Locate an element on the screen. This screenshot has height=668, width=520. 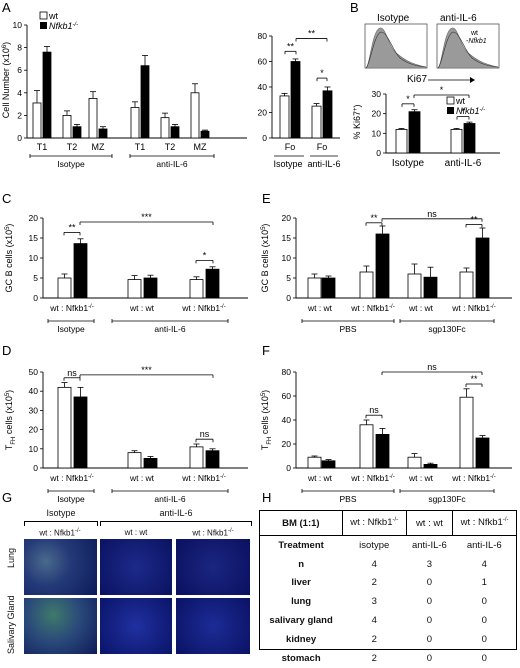
table-row: lung 3 0 0 is located at coordinates (388, 601).